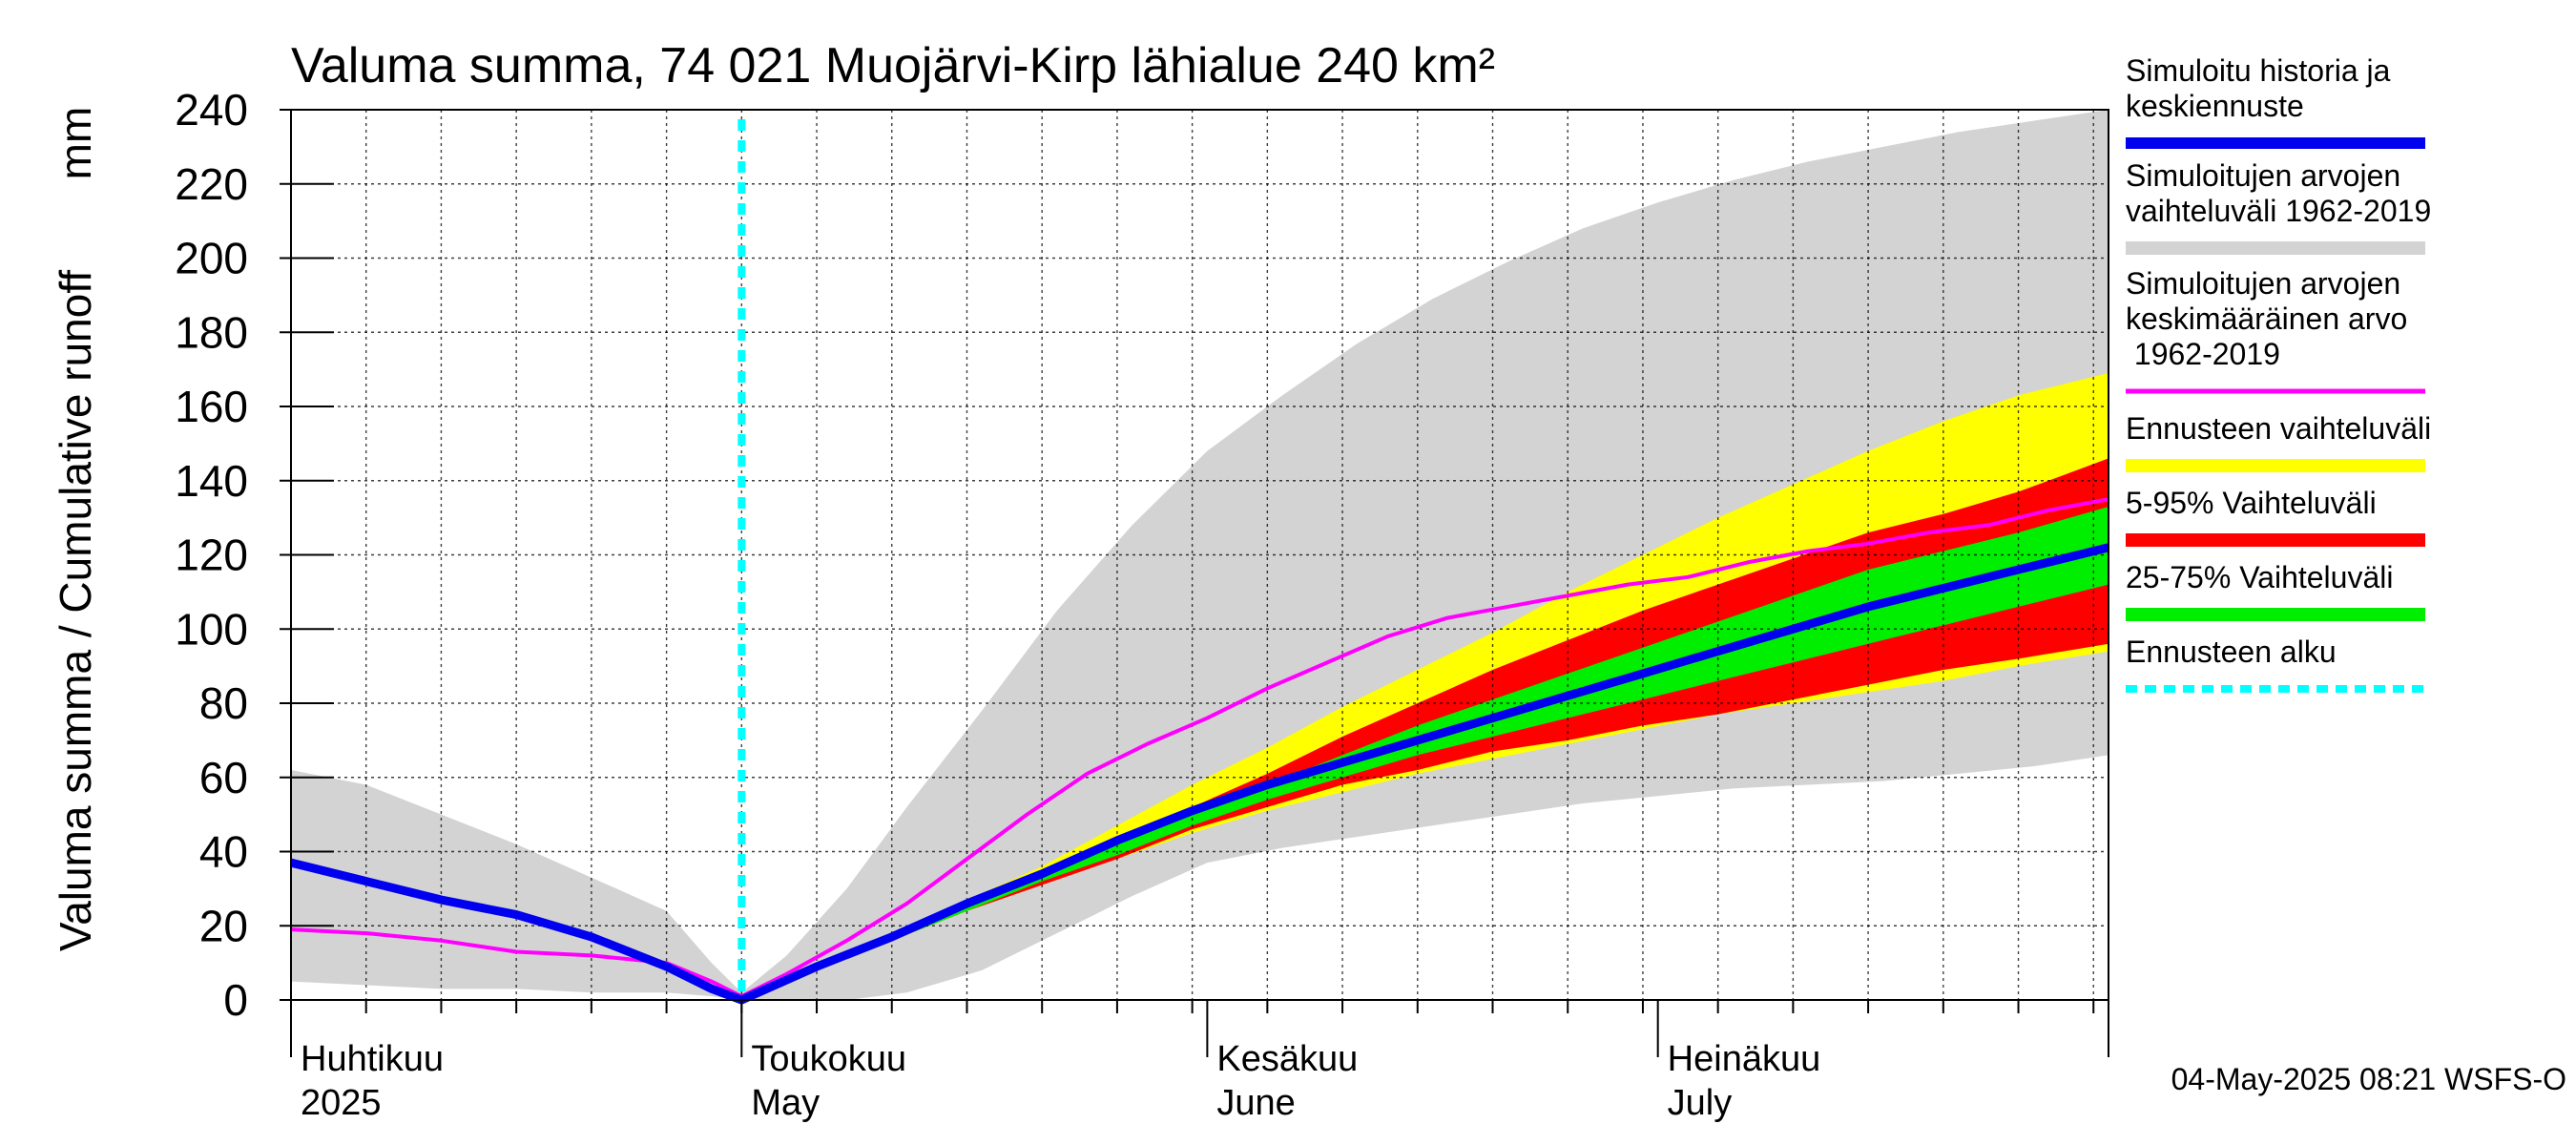  Describe the element at coordinates (223, 852) in the screenshot. I see `y-tick-label: 40` at that location.